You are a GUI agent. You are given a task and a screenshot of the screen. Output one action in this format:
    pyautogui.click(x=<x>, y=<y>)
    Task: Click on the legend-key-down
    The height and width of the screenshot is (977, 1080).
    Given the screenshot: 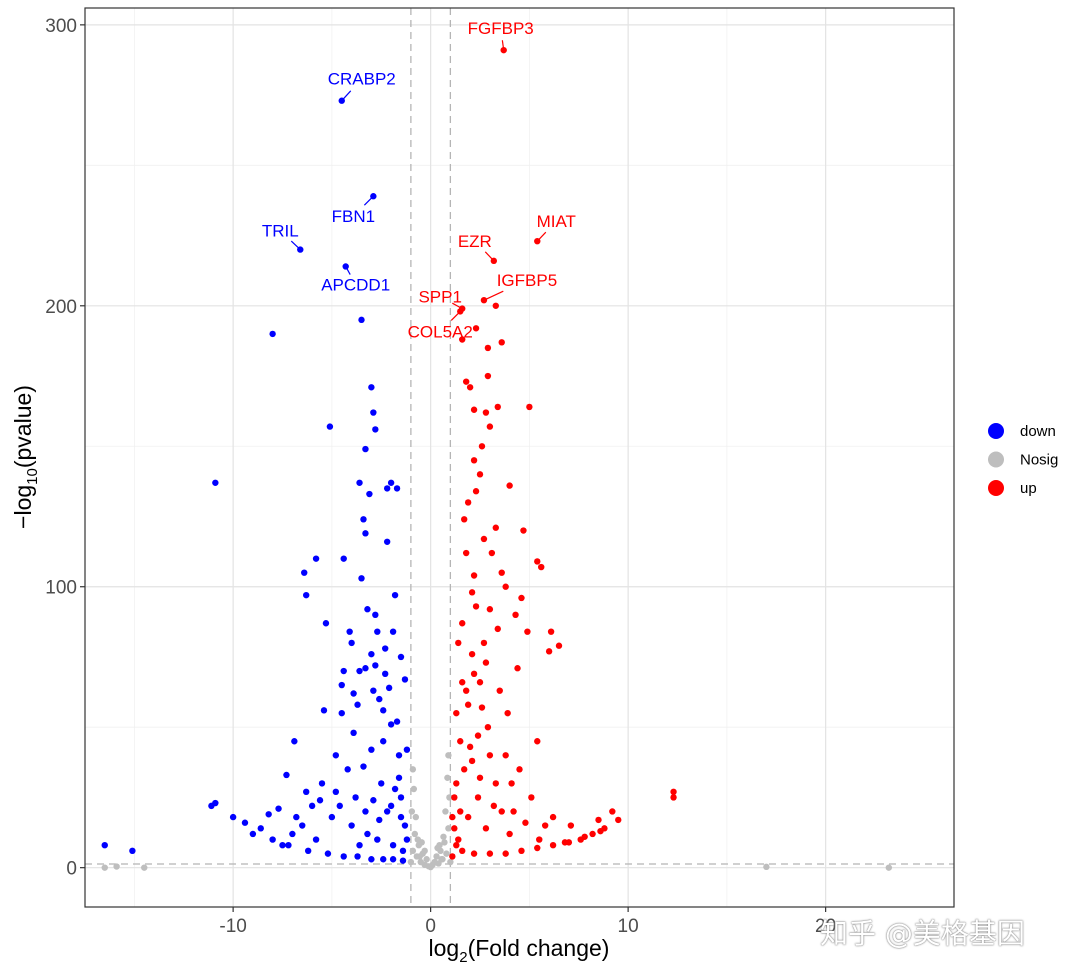 What is the action you would take?
    pyautogui.click(x=996, y=431)
    